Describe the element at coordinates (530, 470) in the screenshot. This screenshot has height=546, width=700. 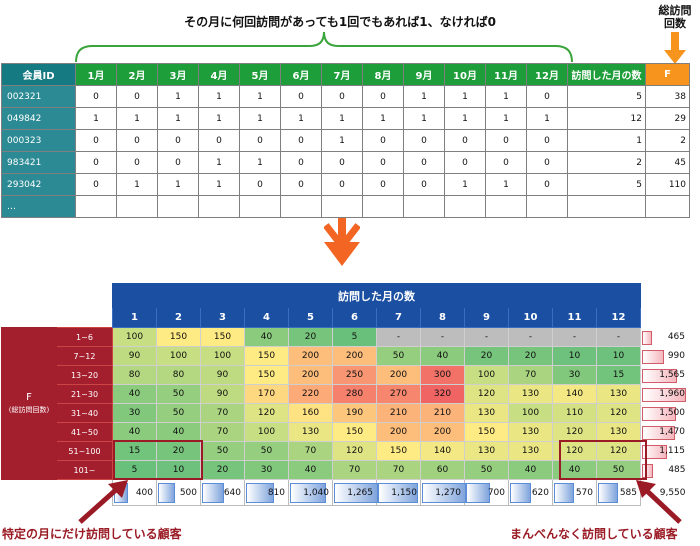
I see `heatmap-cell: 40` at that location.